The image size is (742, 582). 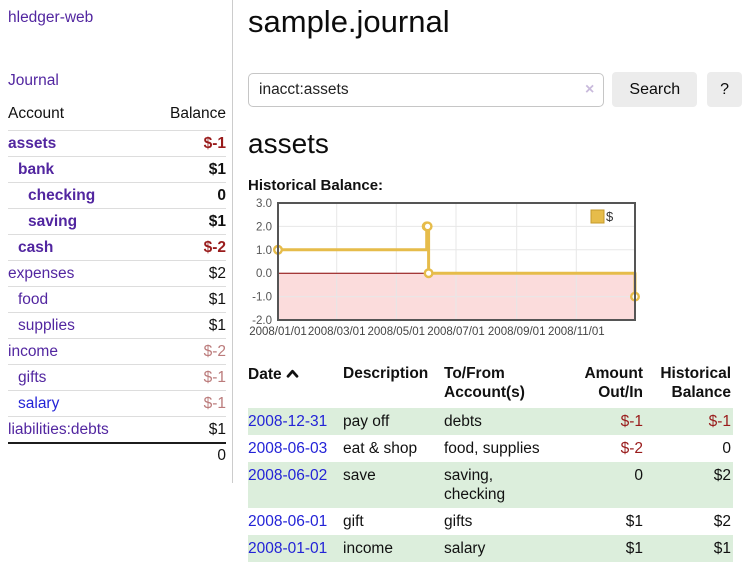 What do you see at coordinates (33, 299) in the screenshot?
I see `account-link-food: food` at bounding box center [33, 299].